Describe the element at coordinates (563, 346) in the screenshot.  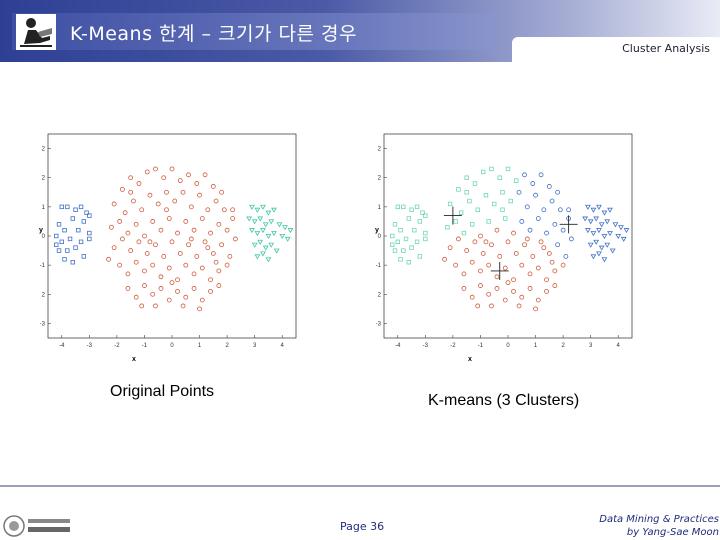
I see `x-tick-label: 2` at that location.